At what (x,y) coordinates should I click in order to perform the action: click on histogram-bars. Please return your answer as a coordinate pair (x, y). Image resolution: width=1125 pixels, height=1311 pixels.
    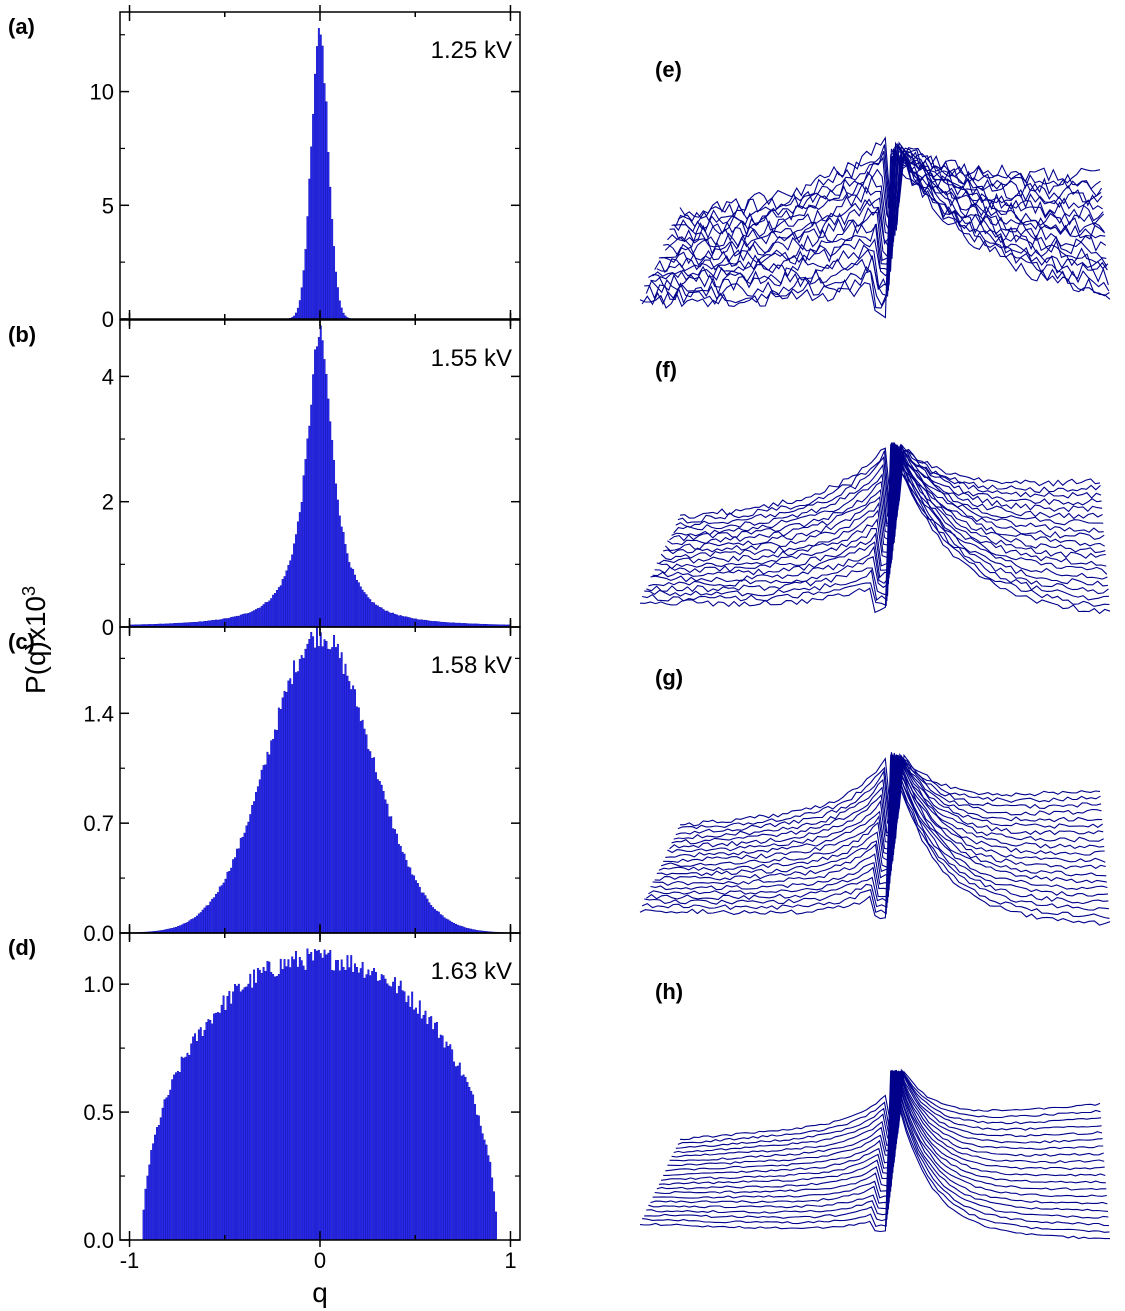
    Looking at the image, I should click on (319, 174).